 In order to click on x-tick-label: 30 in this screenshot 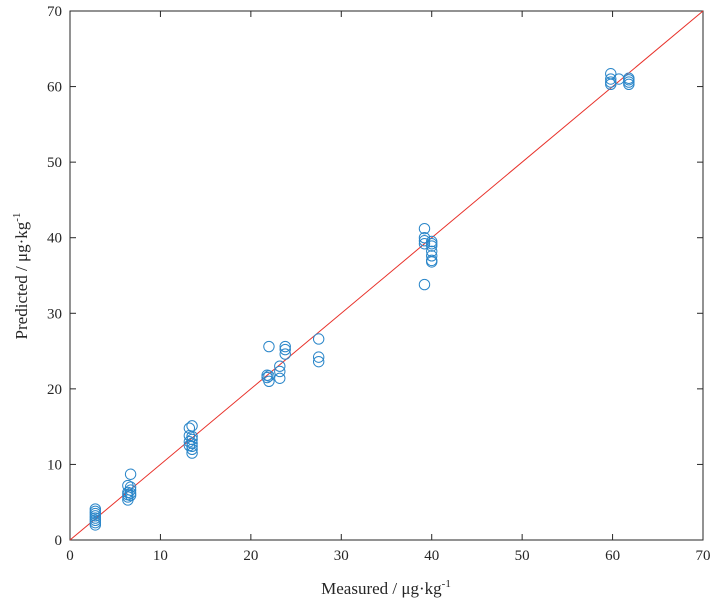, I will do `click(341, 556)`.